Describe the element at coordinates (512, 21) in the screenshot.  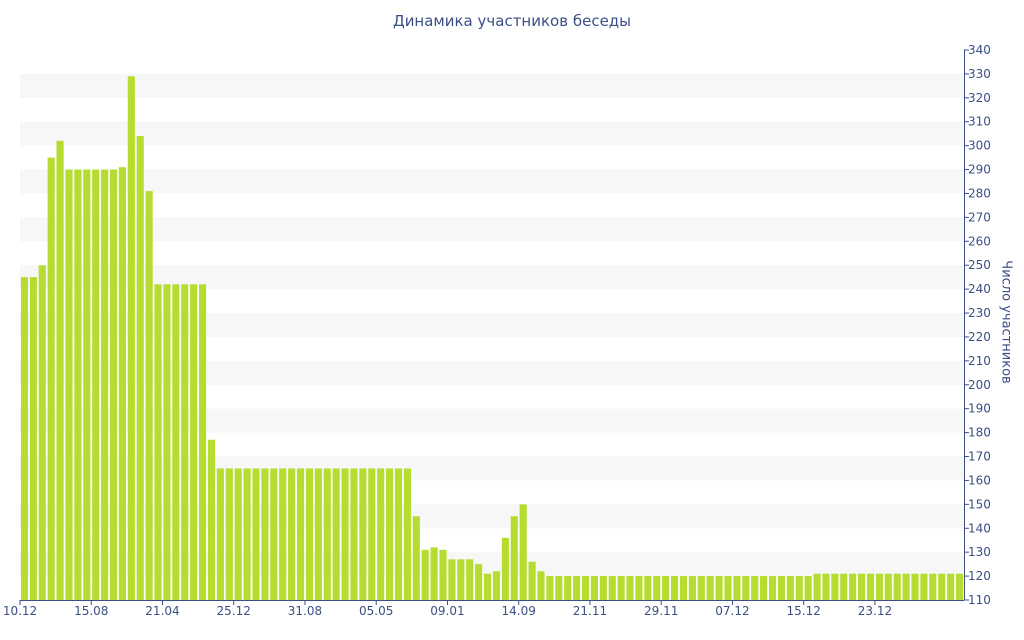
I see `chart-title: Динамика участников беседы` at that location.